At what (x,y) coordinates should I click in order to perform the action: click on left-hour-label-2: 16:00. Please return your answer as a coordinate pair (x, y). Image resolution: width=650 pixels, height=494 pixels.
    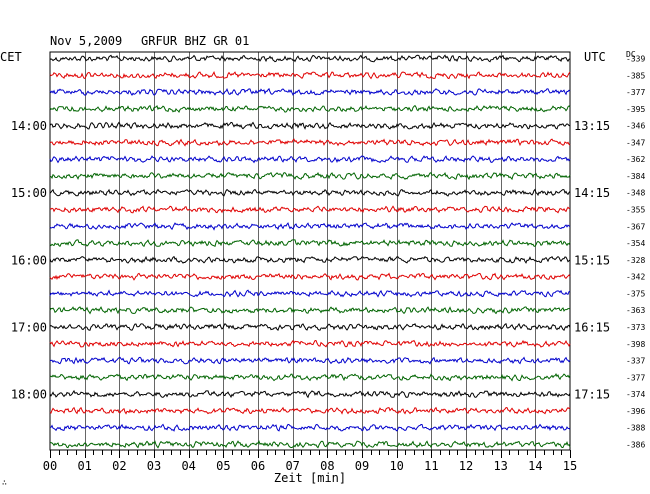
    Looking at the image, I should click on (29, 260).